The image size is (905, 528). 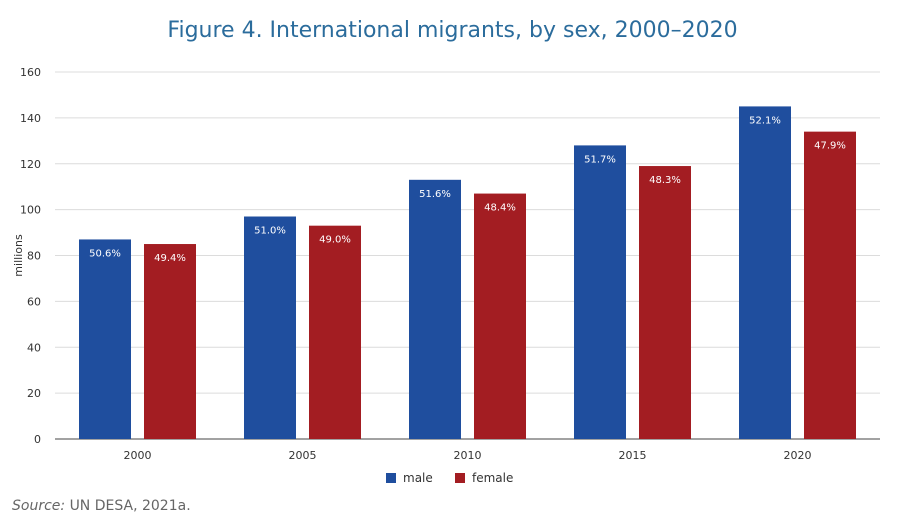 What do you see at coordinates (170, 341) in the screenshot?
I see `bar-female-2000` at bounding box center [170, 341].